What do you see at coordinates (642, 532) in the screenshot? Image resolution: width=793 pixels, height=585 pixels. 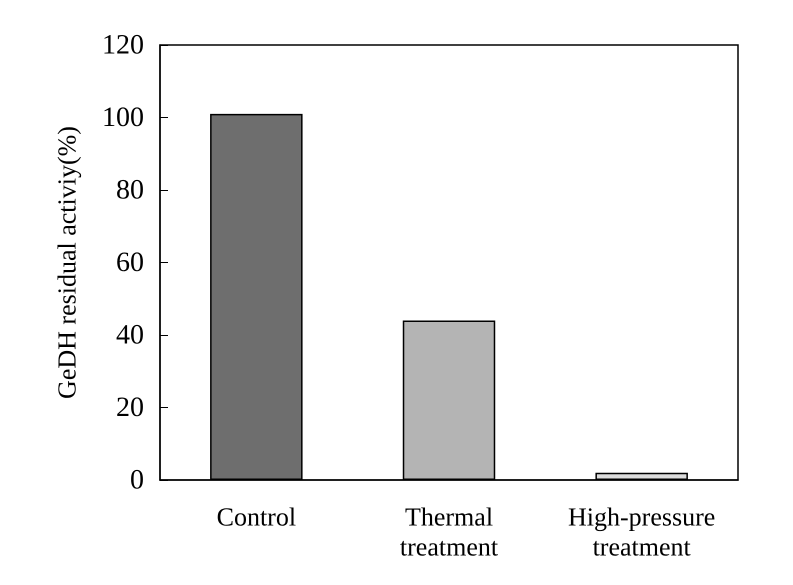 I see `x-tick-label: High-pressure treatment` at bounding box center [642, 532].